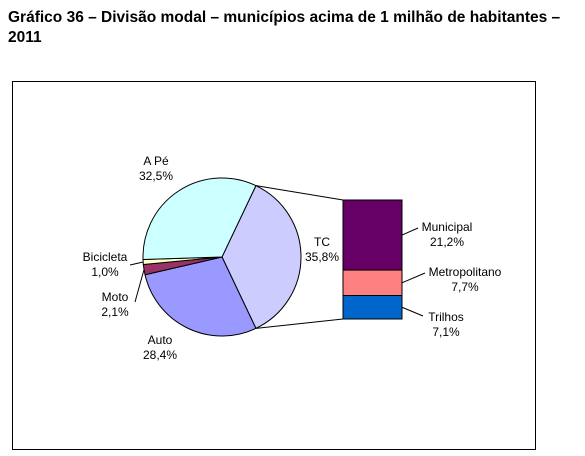 The width and height of the screenshot is (585, 456). I want to click on connector-line-bottom, so click(299, 323).